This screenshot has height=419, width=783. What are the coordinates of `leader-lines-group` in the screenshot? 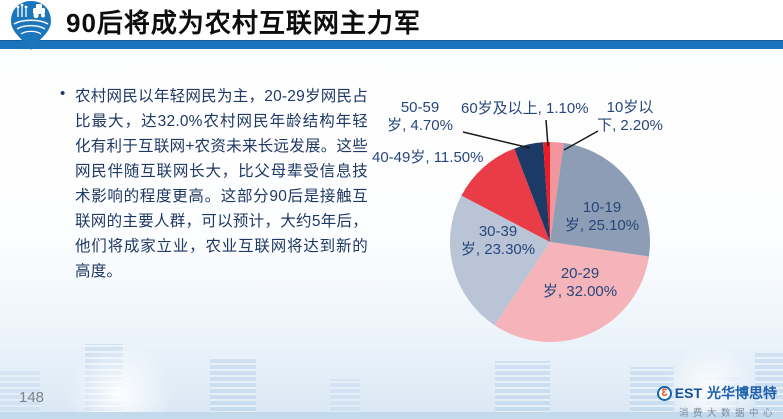 It's located at (530, 135).